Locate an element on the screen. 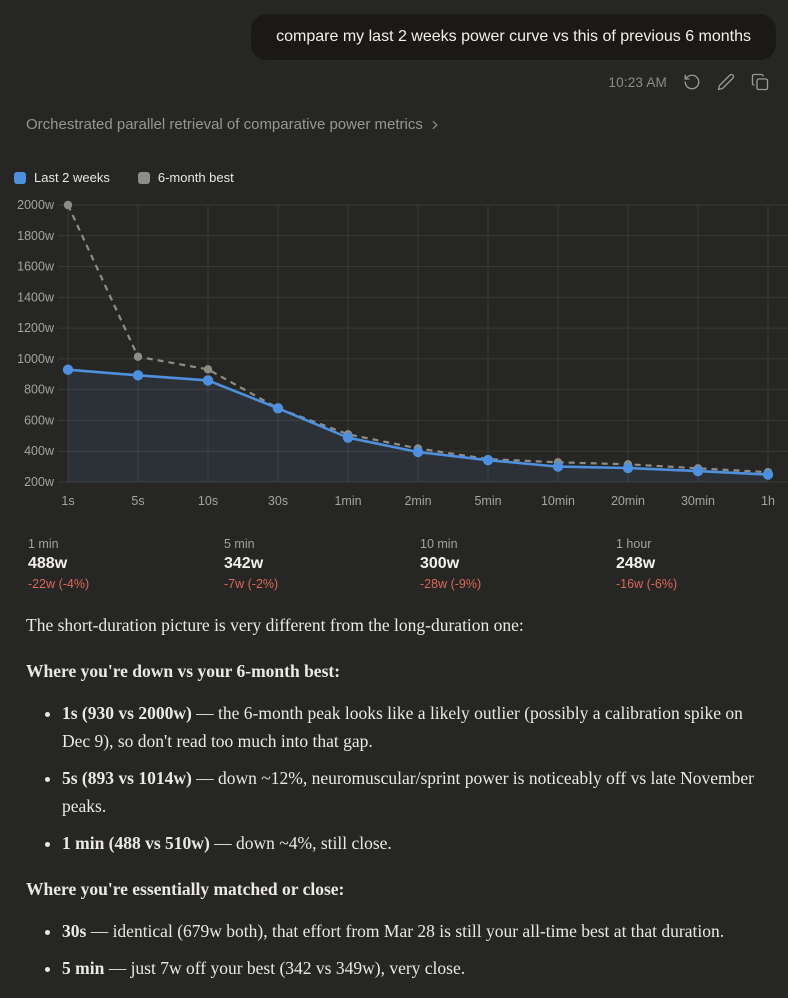 Image resolution: width=788 pixels, height=998 pixels. svg-text: 1200w is located at coordinates (36, 328).